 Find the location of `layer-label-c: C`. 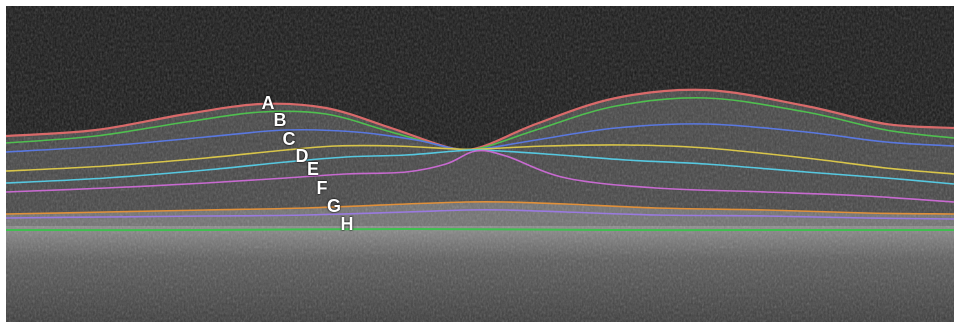

layer-label-c: C is located at coordinates (289, 139).